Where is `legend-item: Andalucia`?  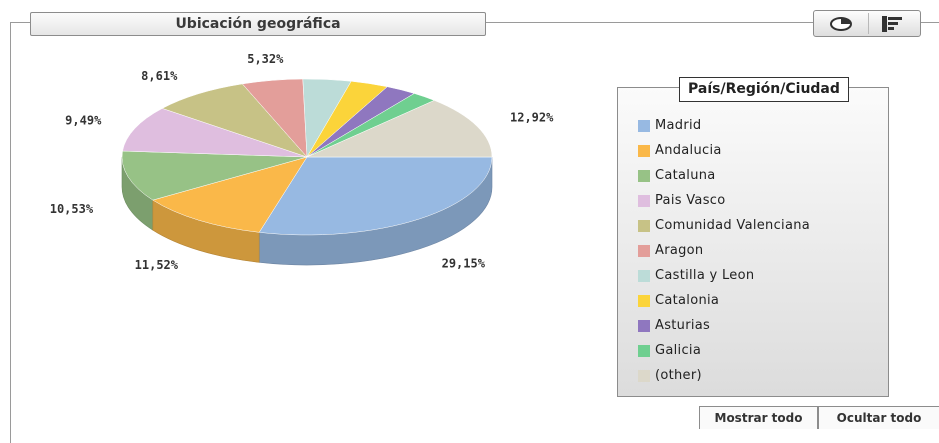
legend-item: Andalucia is located at coordinates (724, 150).